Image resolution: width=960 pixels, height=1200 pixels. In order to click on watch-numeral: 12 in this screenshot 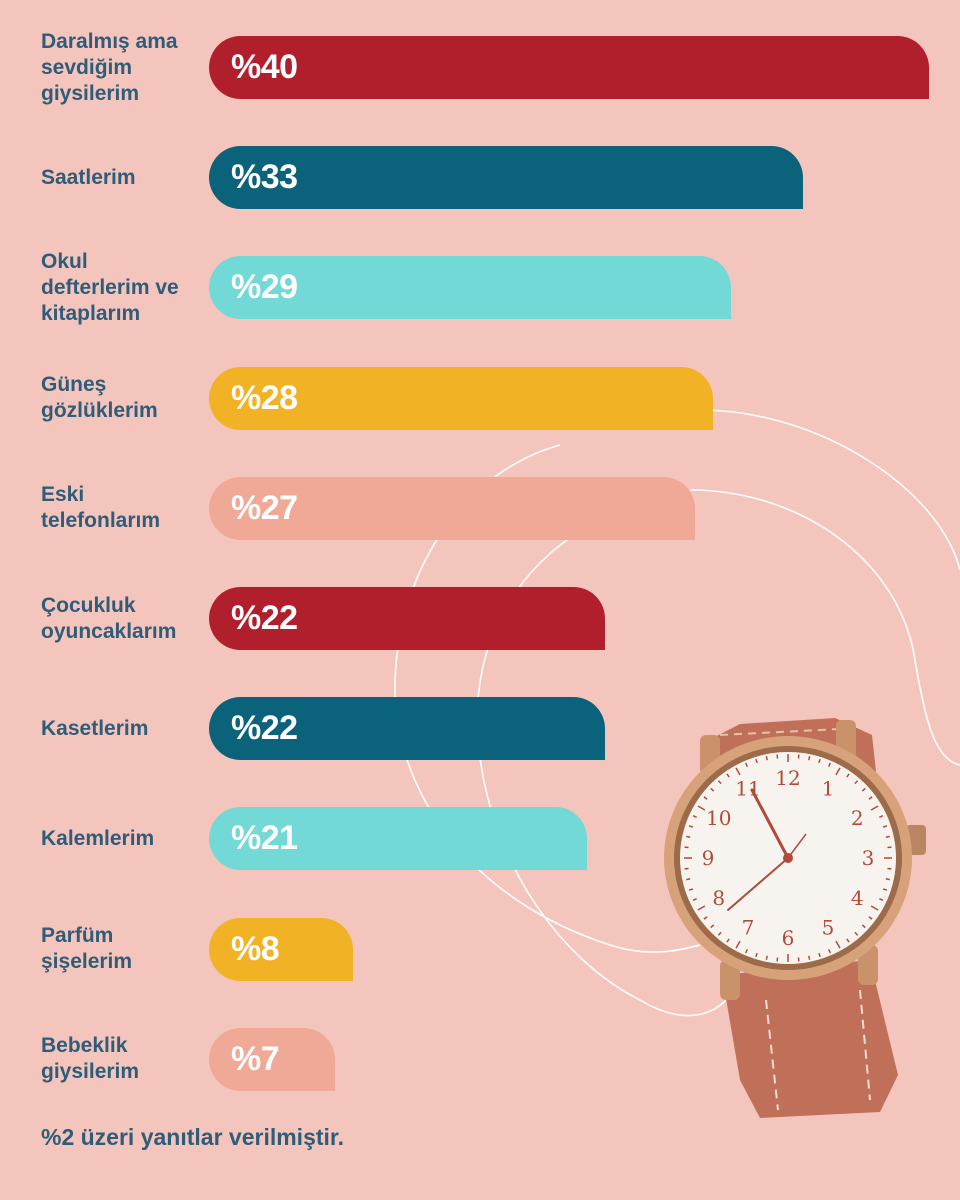, I will do `click(787, 778)`.